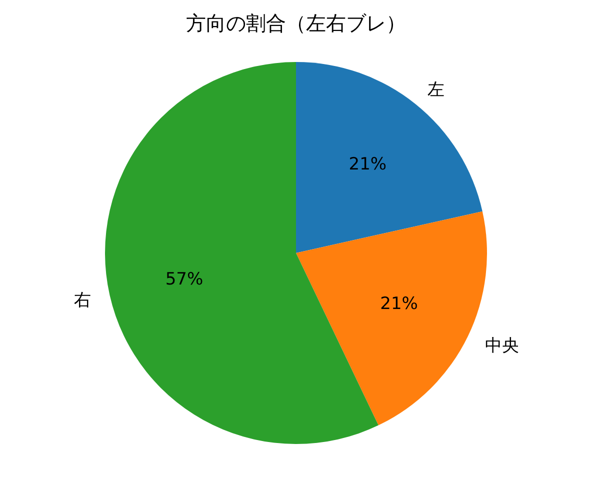  I want to click on chart-title: 方向の割合（左右ブレ）, so click(296, 23).